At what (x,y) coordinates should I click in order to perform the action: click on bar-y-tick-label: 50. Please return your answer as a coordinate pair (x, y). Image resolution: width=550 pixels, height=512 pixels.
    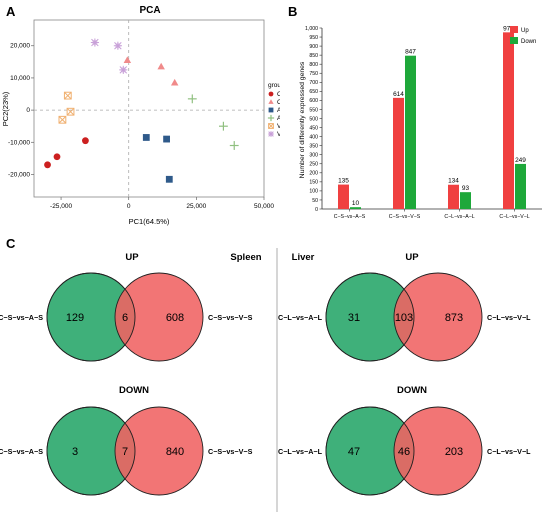
    Looking at the image, I should click on (315, 201).